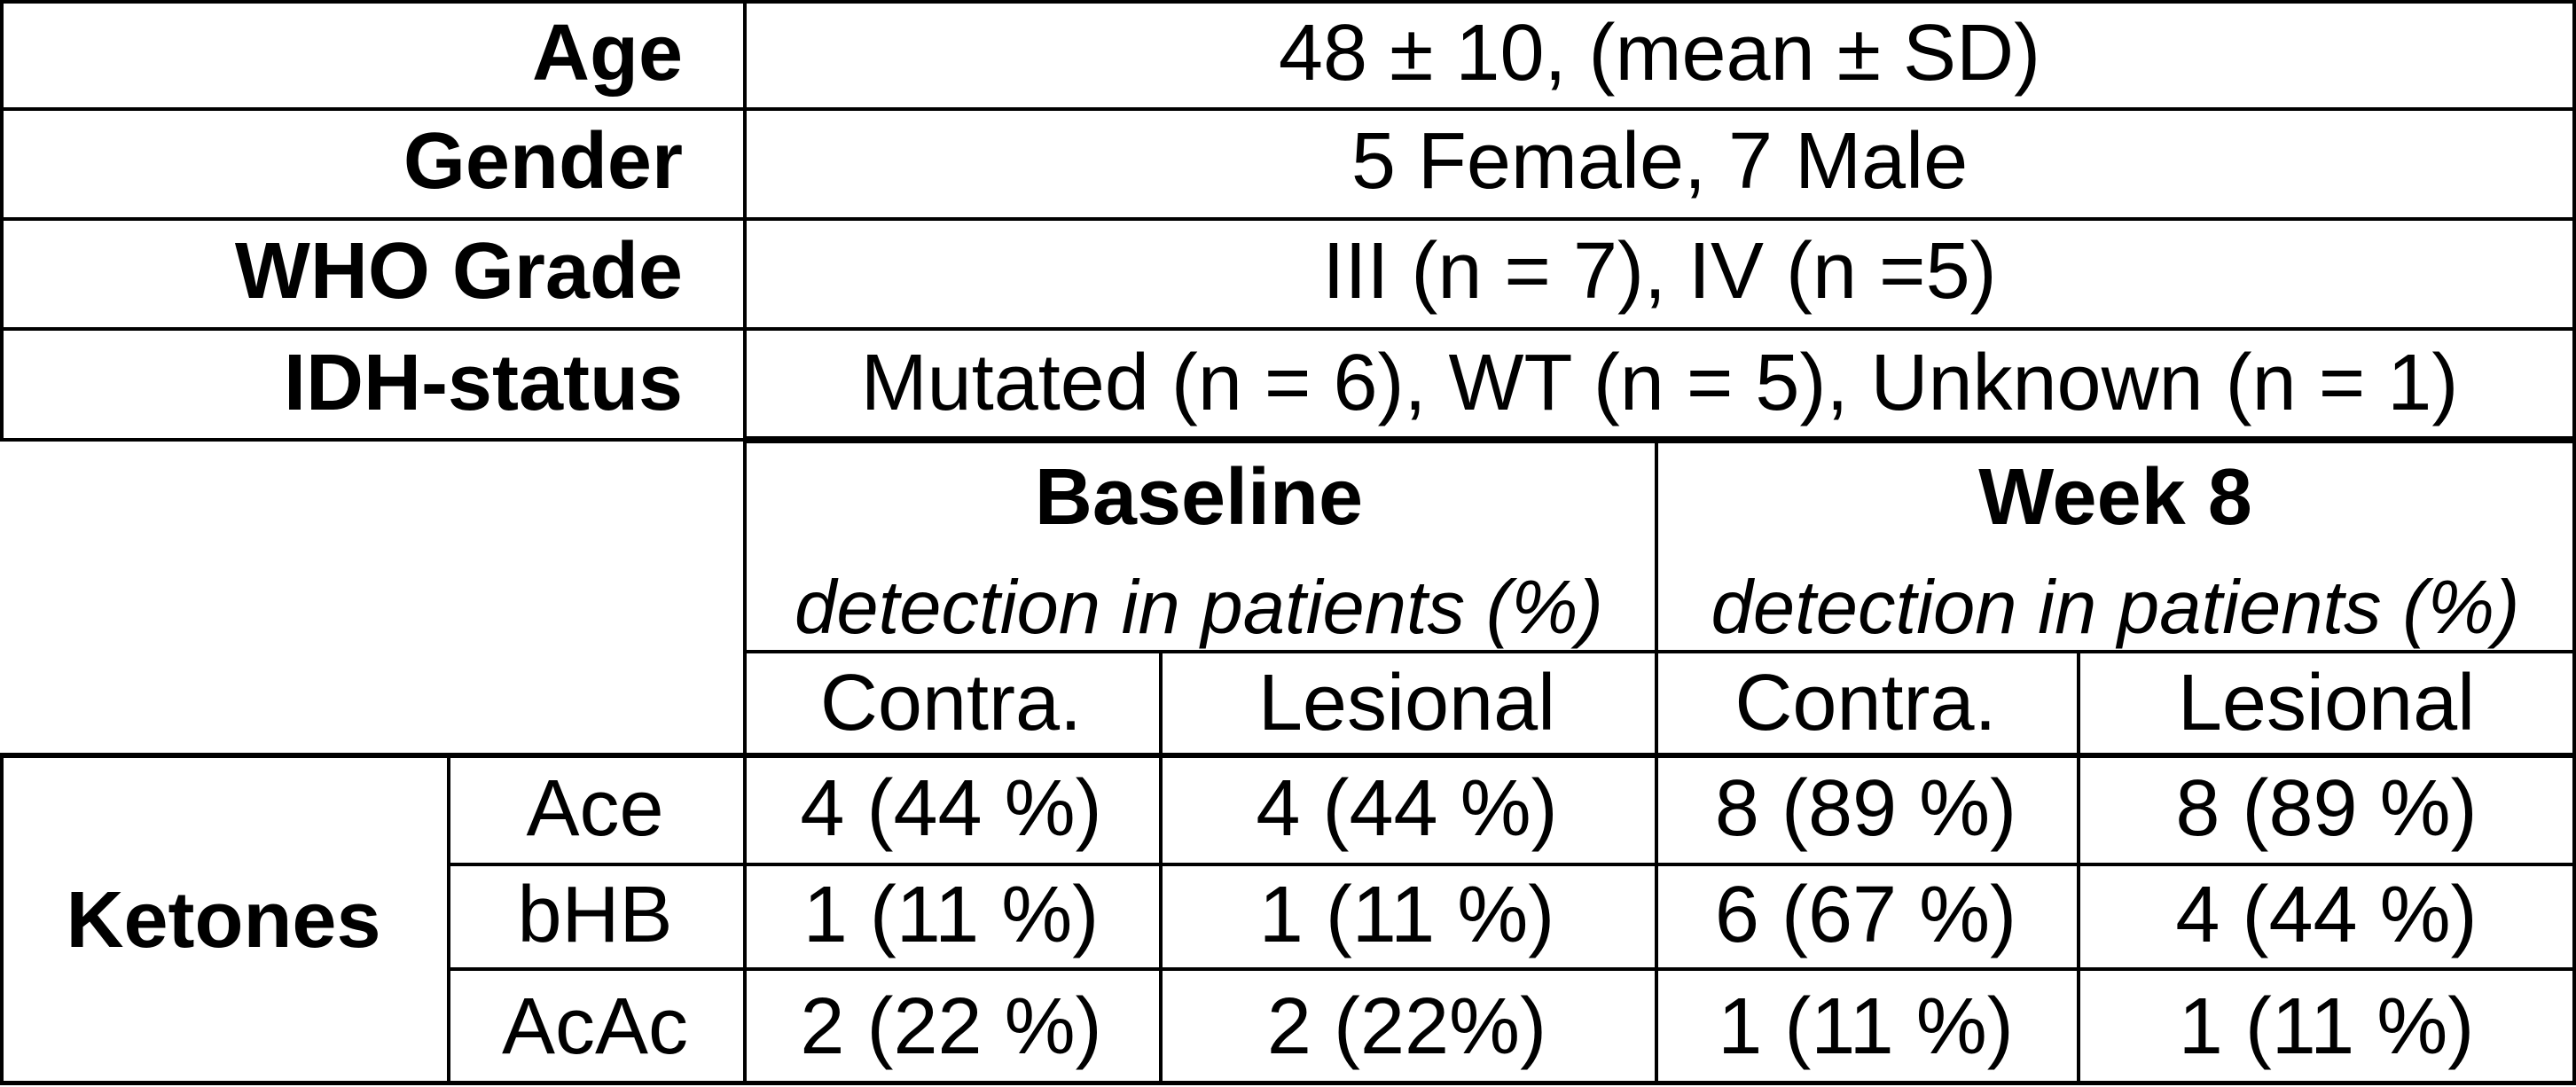  What do you see at coordinates (2326, 703) in the screenshot?
I see `subheader-week8-lesional: Lesional` at bounding box center [2326, 703].